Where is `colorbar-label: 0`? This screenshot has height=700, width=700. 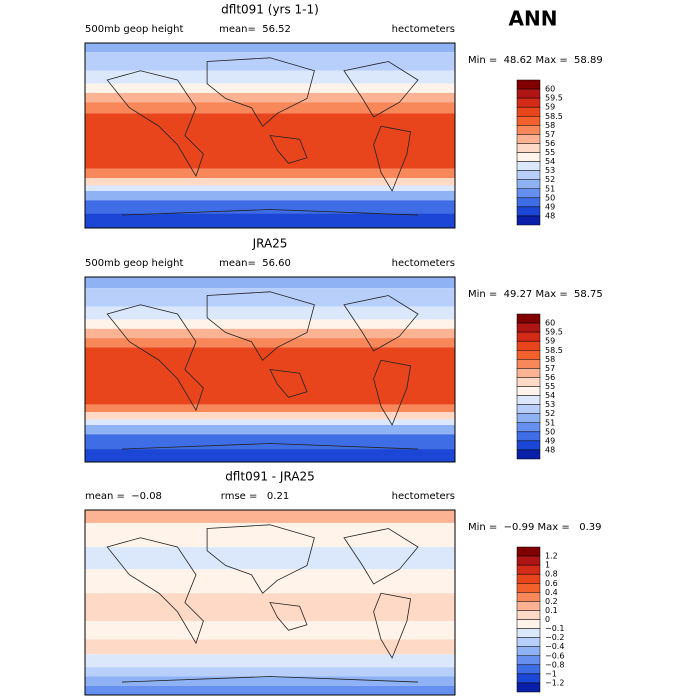 colorbar-label: 0 is located at coordinates (547, 619).